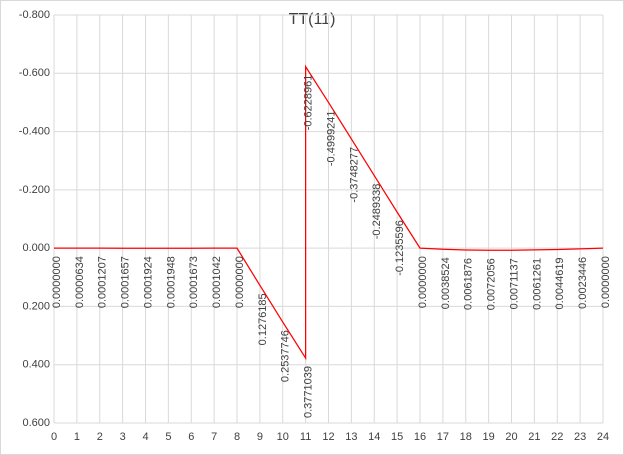 This screenshot has width=624, height=455. What do you see at coordinates (560, 283) in the screenshot?
I see `data-label: 0.0044619` at bounding box center [560, 283].